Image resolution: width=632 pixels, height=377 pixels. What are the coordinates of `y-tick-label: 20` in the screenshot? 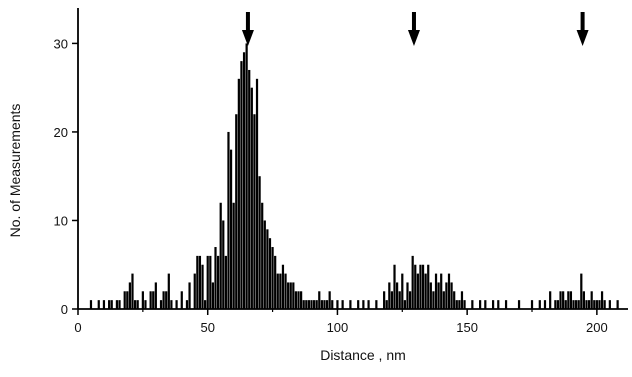 It's located at (61, 132).